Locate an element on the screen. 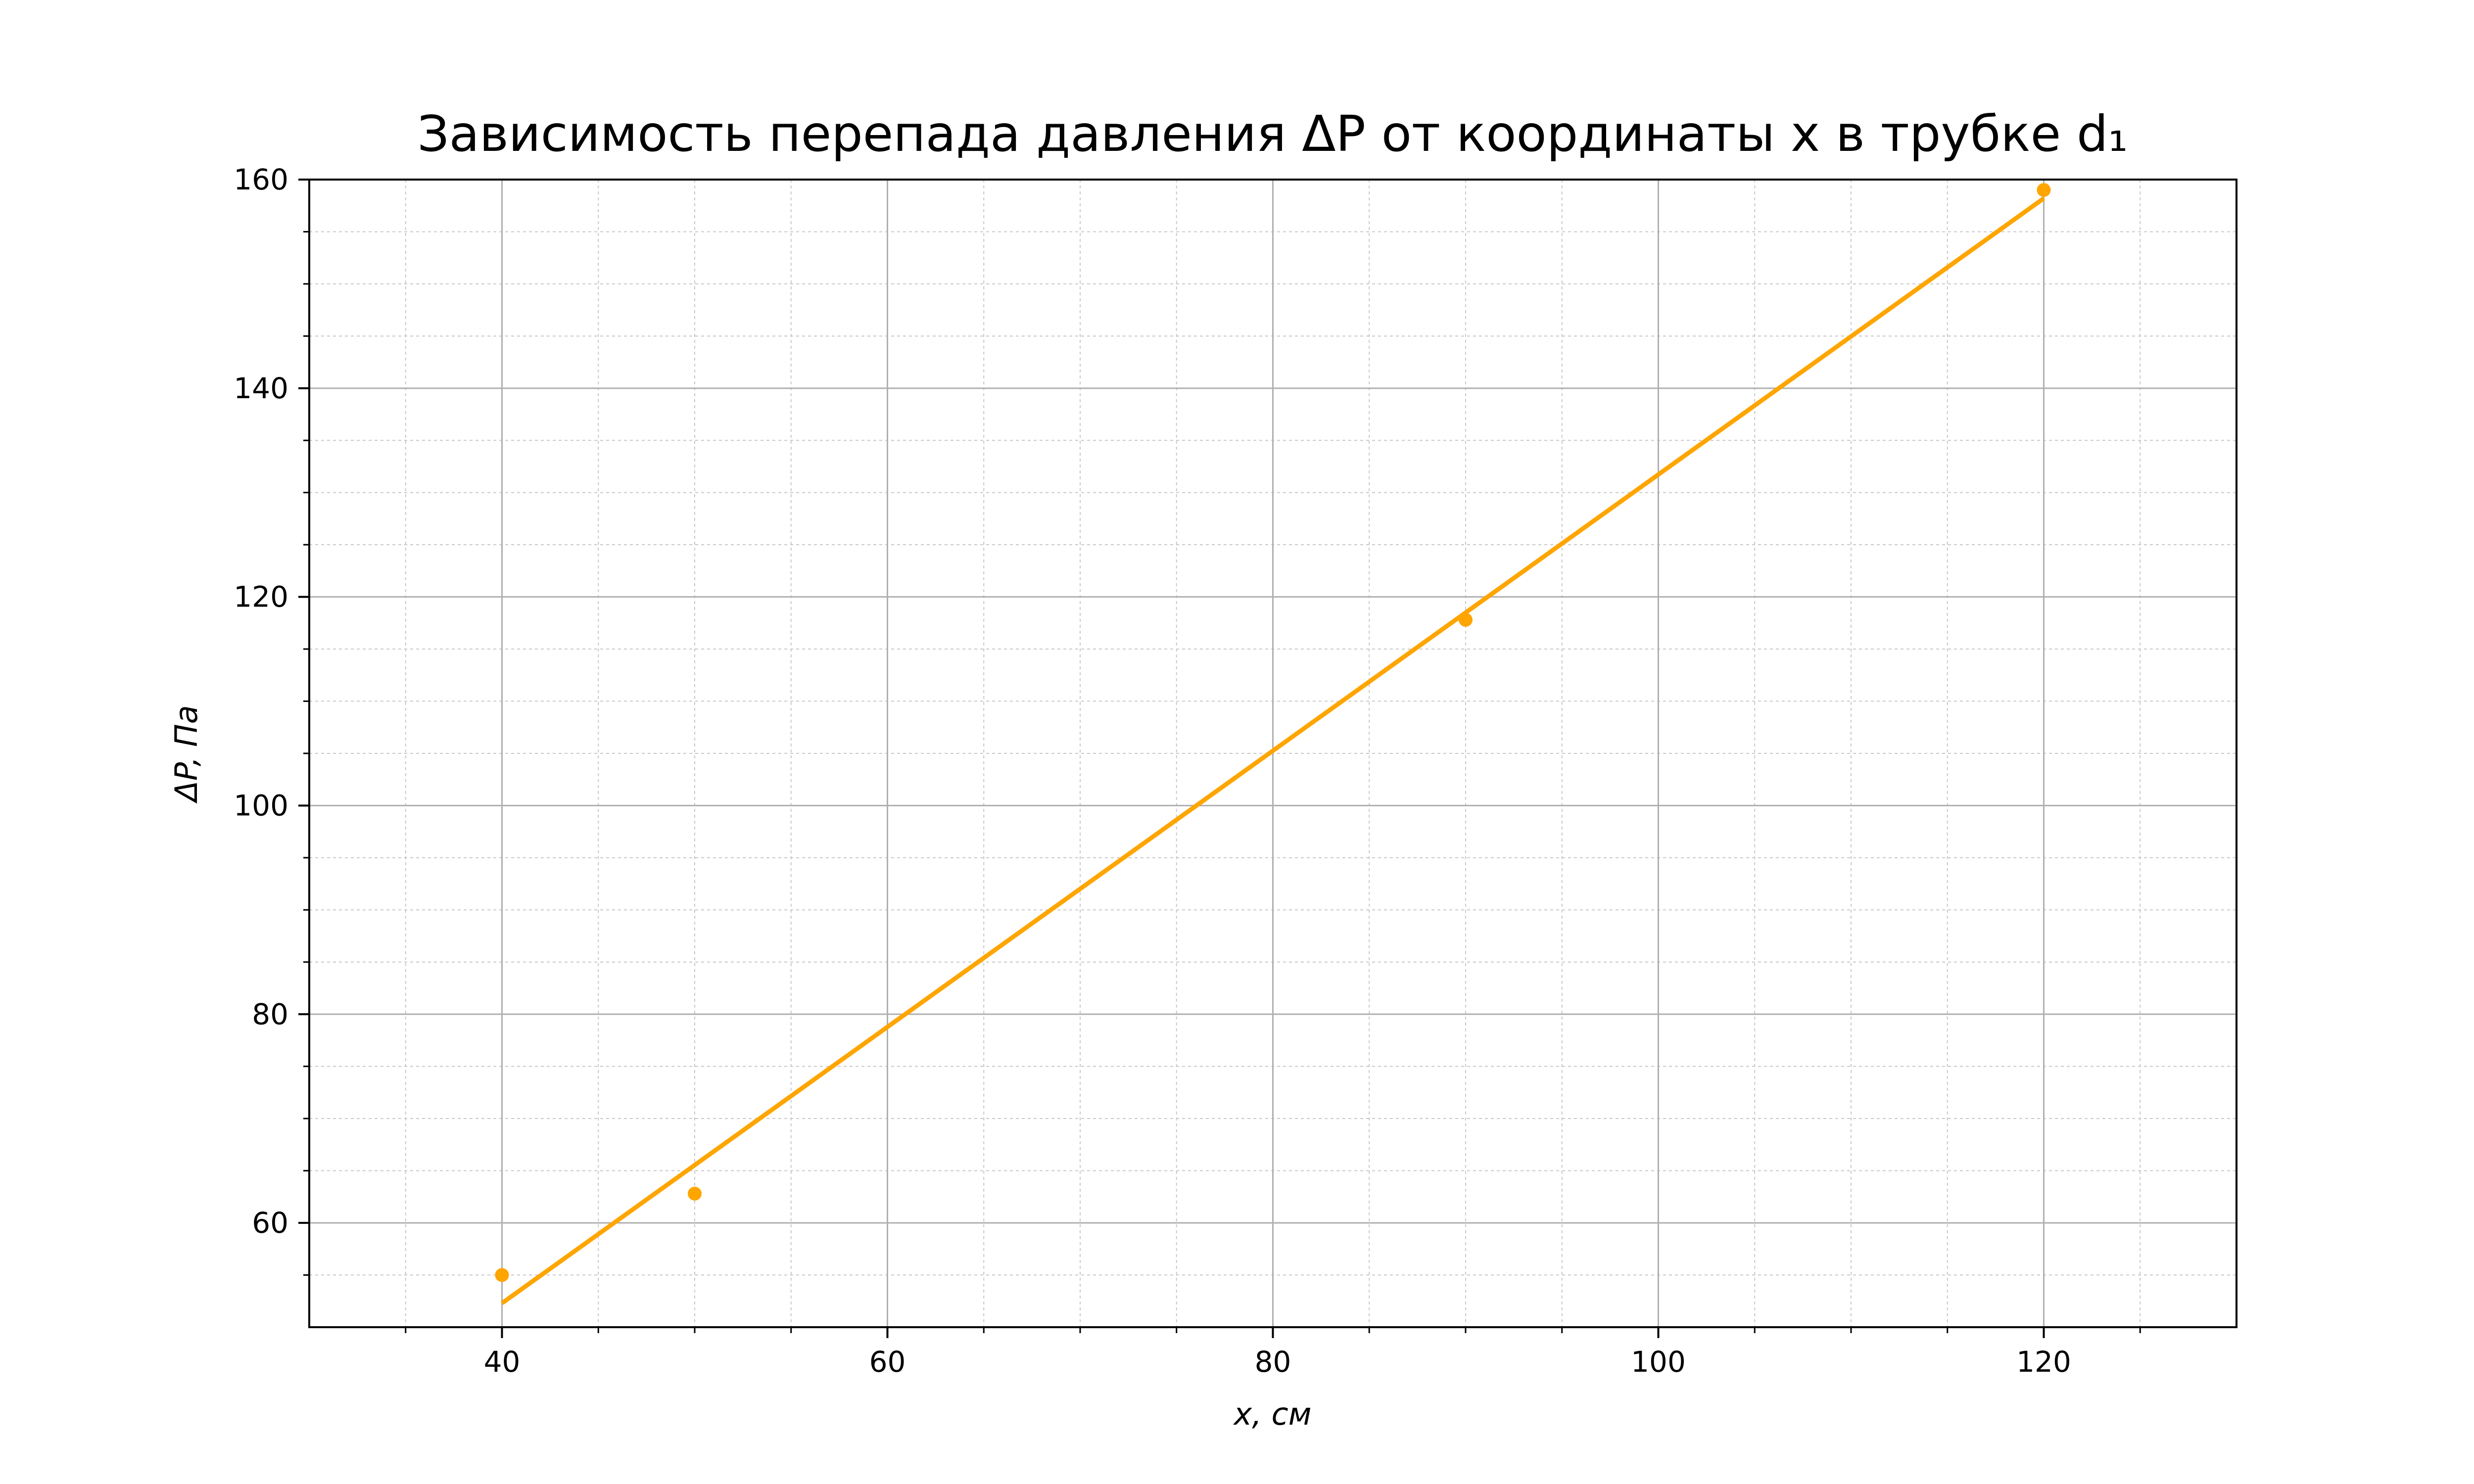 The width and height of the screenshot is (2474, 1484). x-tick-label: 100 is located at coordinates (1658, 1362).